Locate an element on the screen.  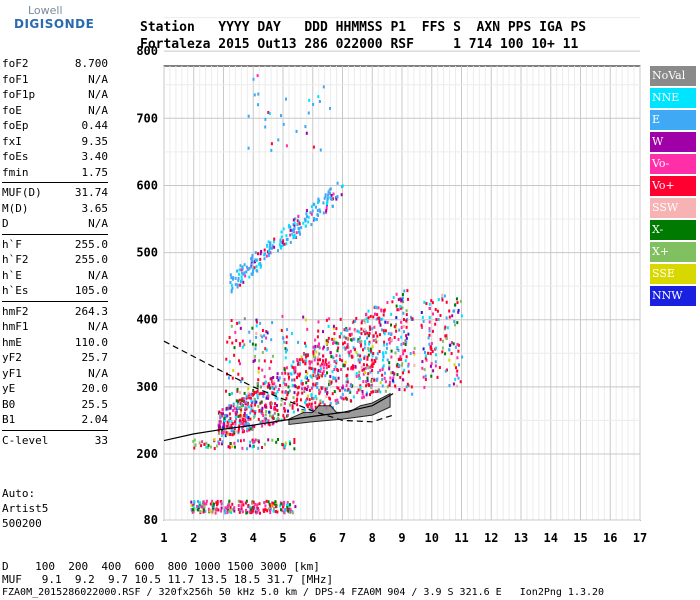
param-value: 25.7 is located at coordinates (95, 357).